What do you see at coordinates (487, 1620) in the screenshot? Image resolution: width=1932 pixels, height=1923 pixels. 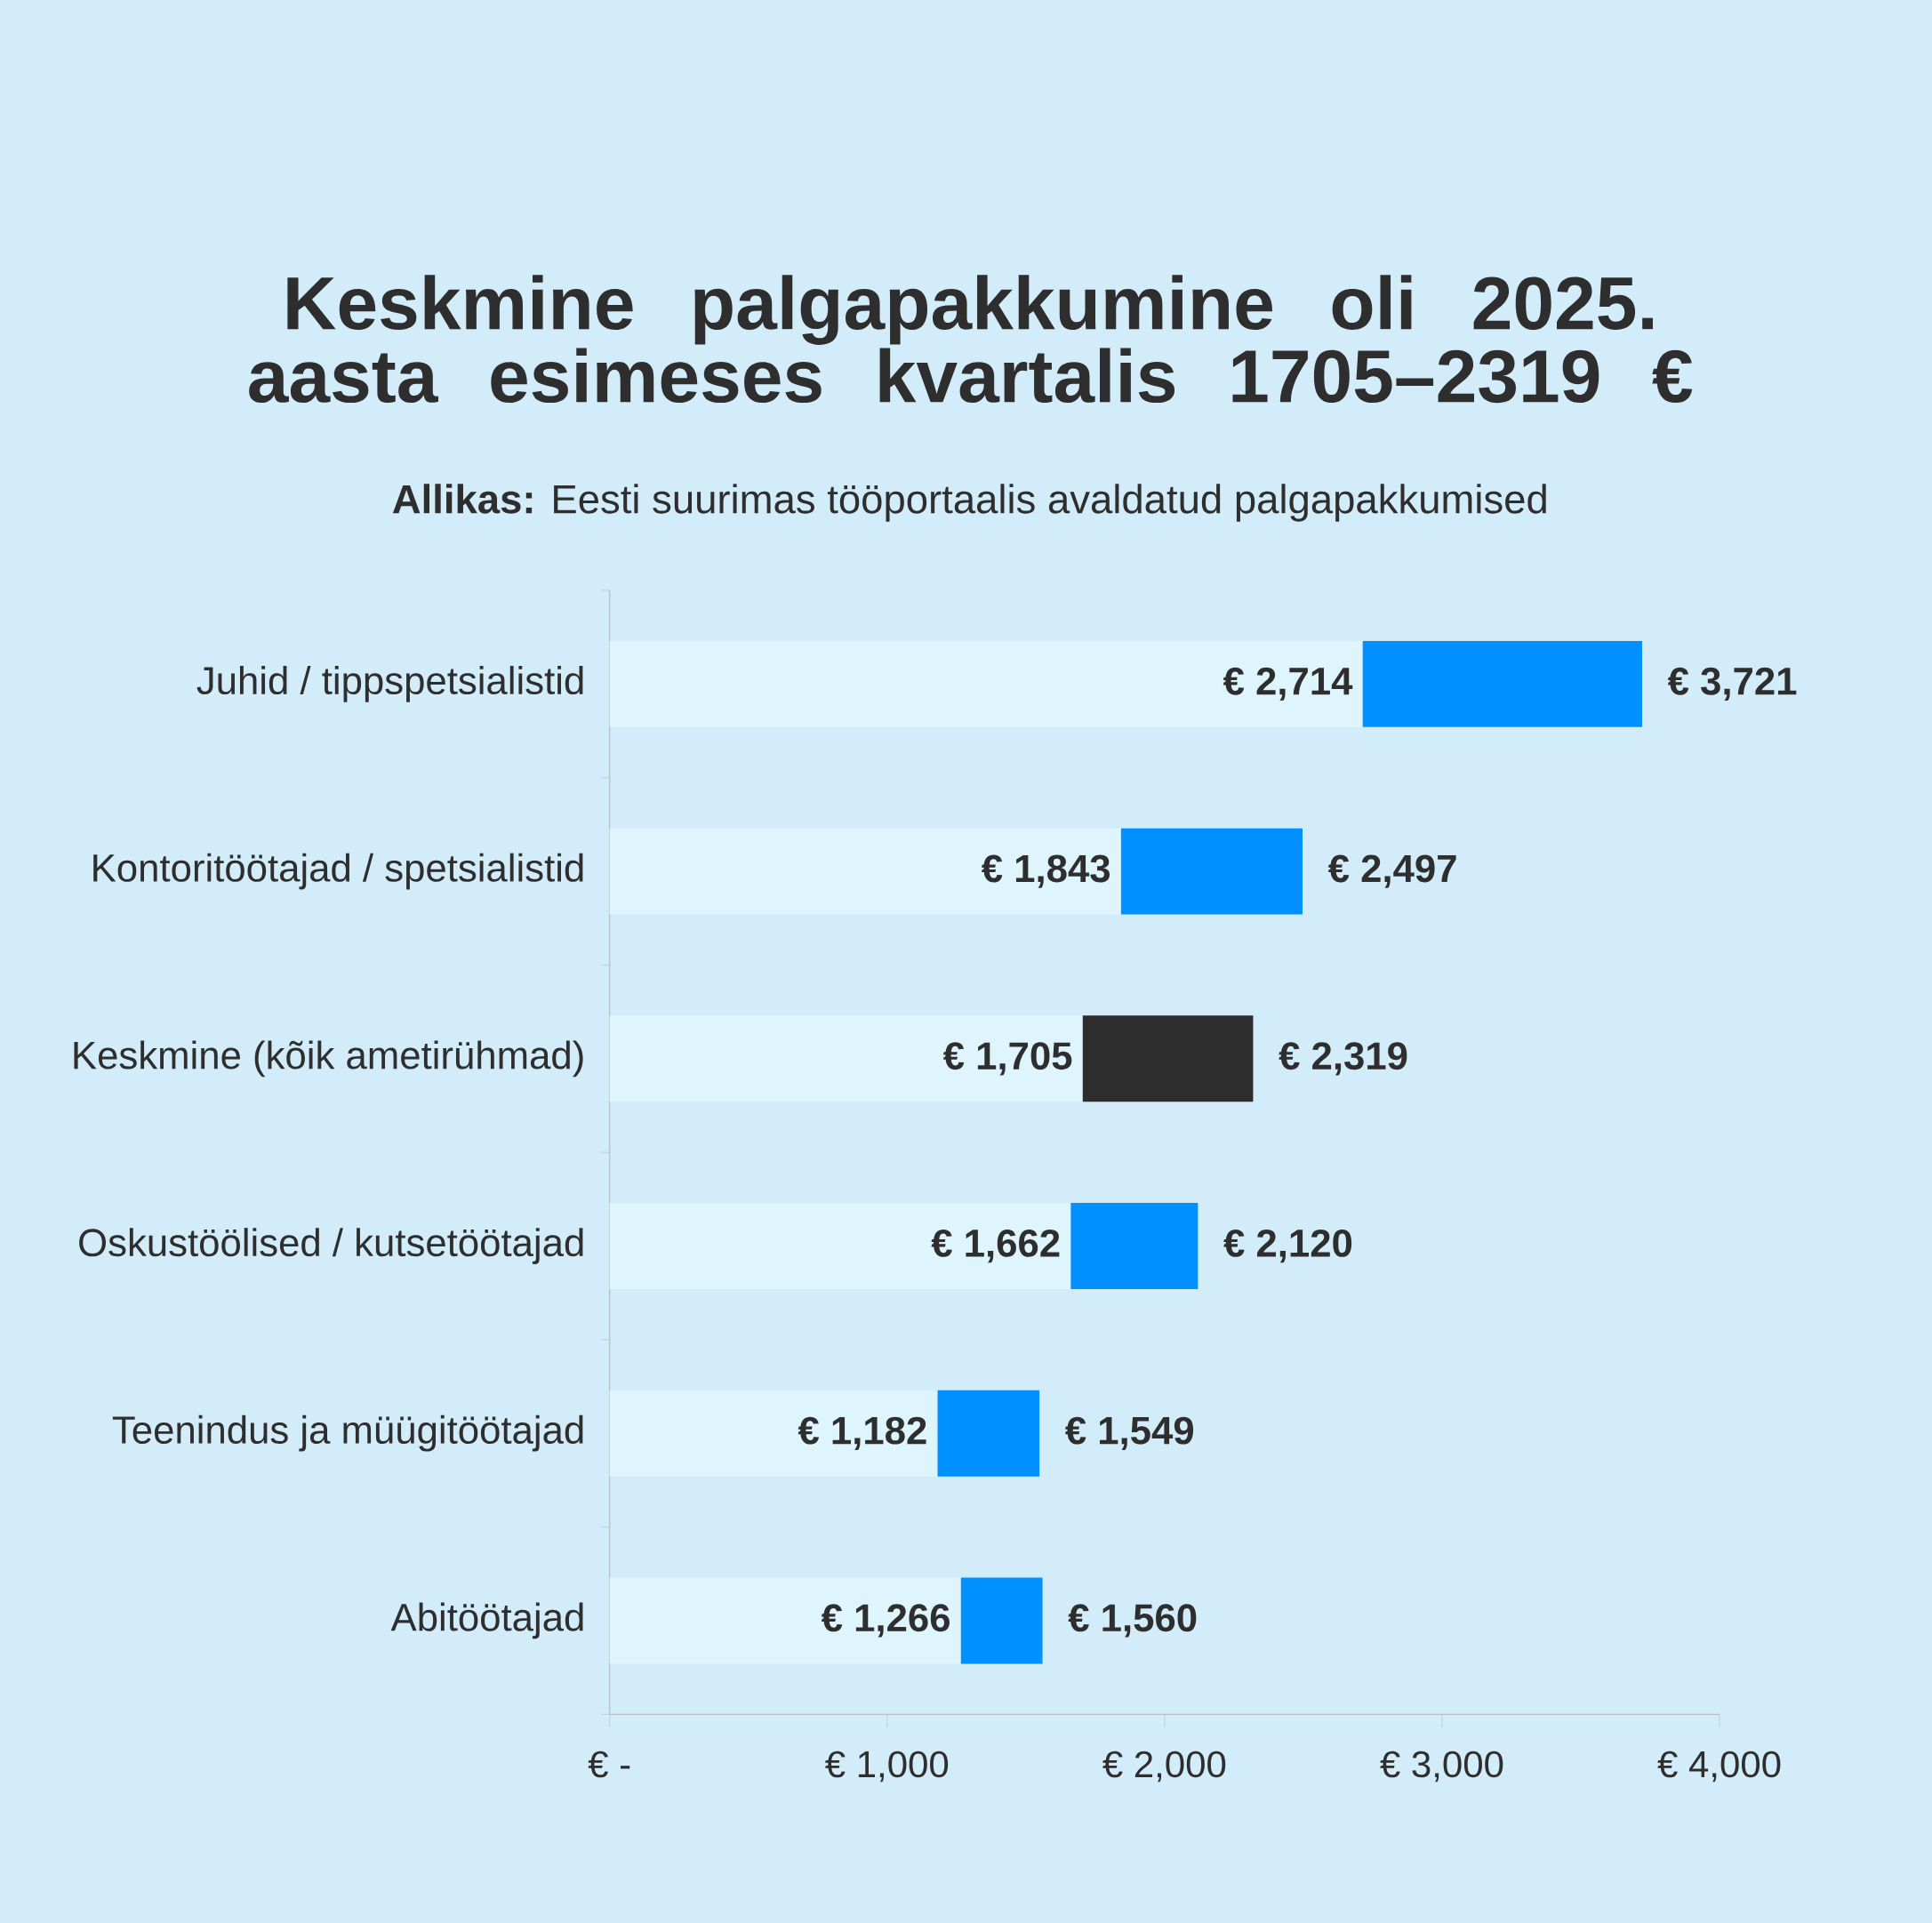 I see `y-tick-label: Abitöötajad` at bounding box center [487, 1620].